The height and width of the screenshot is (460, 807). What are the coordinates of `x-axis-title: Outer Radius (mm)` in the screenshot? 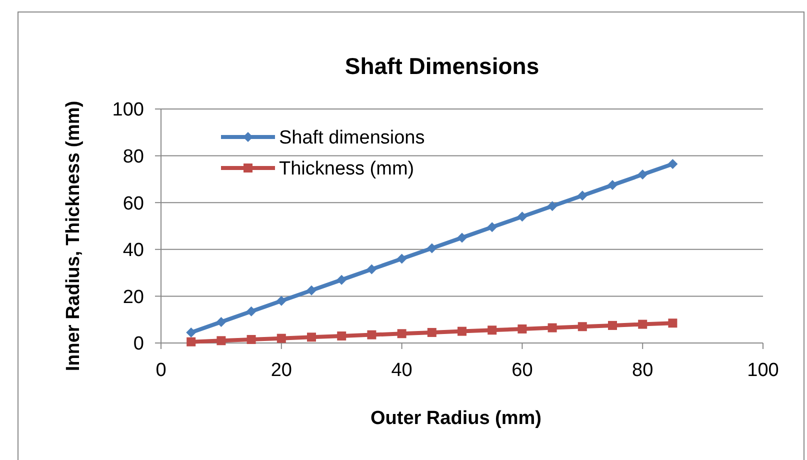 It's located at (456, 418).